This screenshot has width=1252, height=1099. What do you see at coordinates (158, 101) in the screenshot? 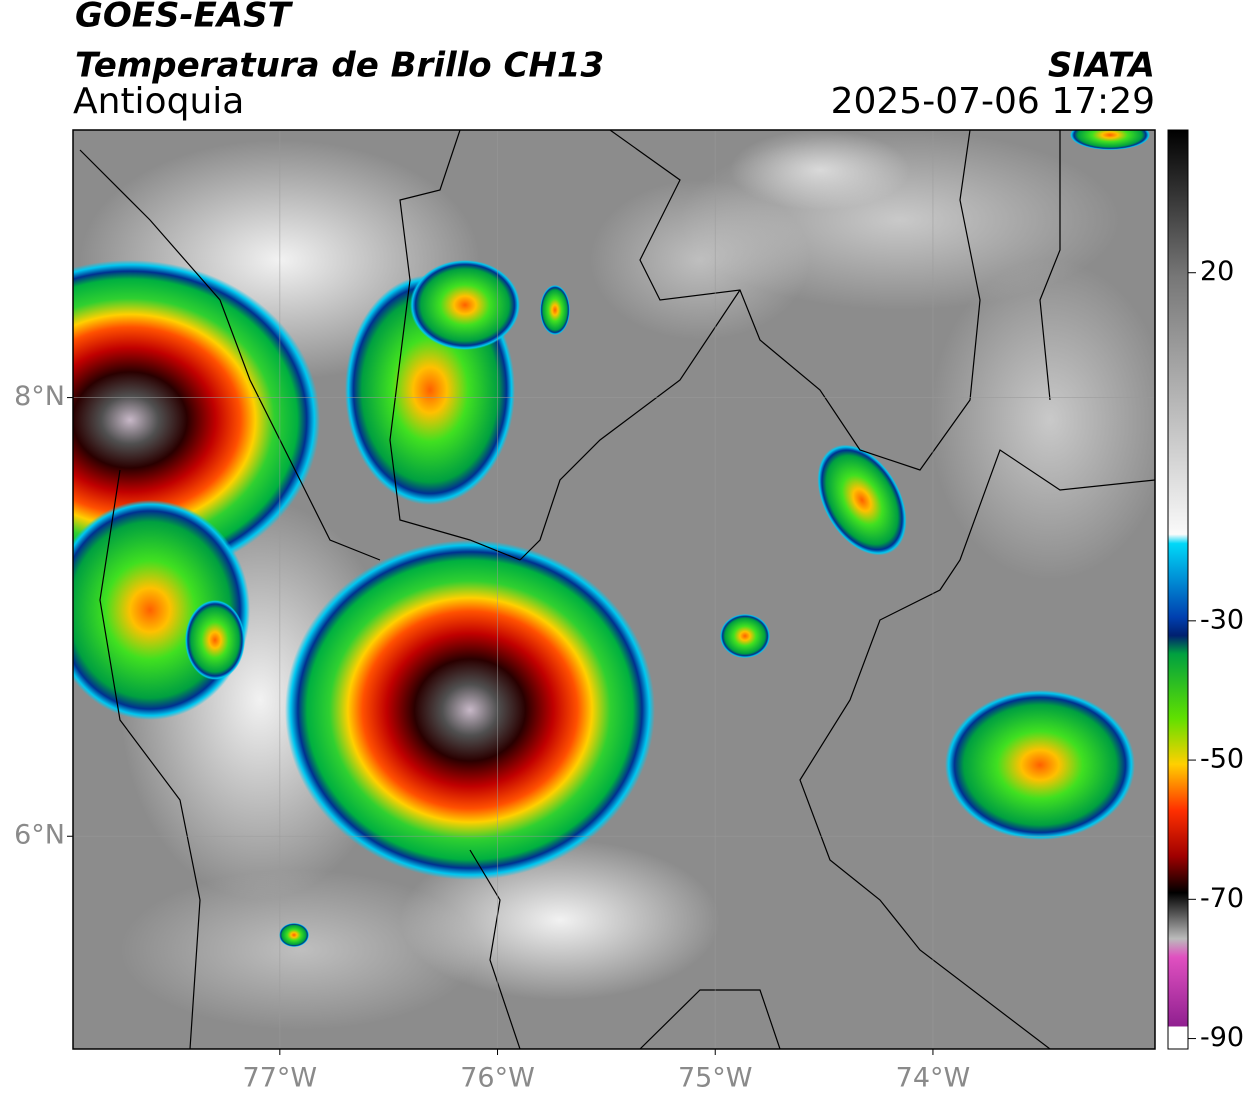
I see `region: Antioquia` at bounding box center [158, 101].